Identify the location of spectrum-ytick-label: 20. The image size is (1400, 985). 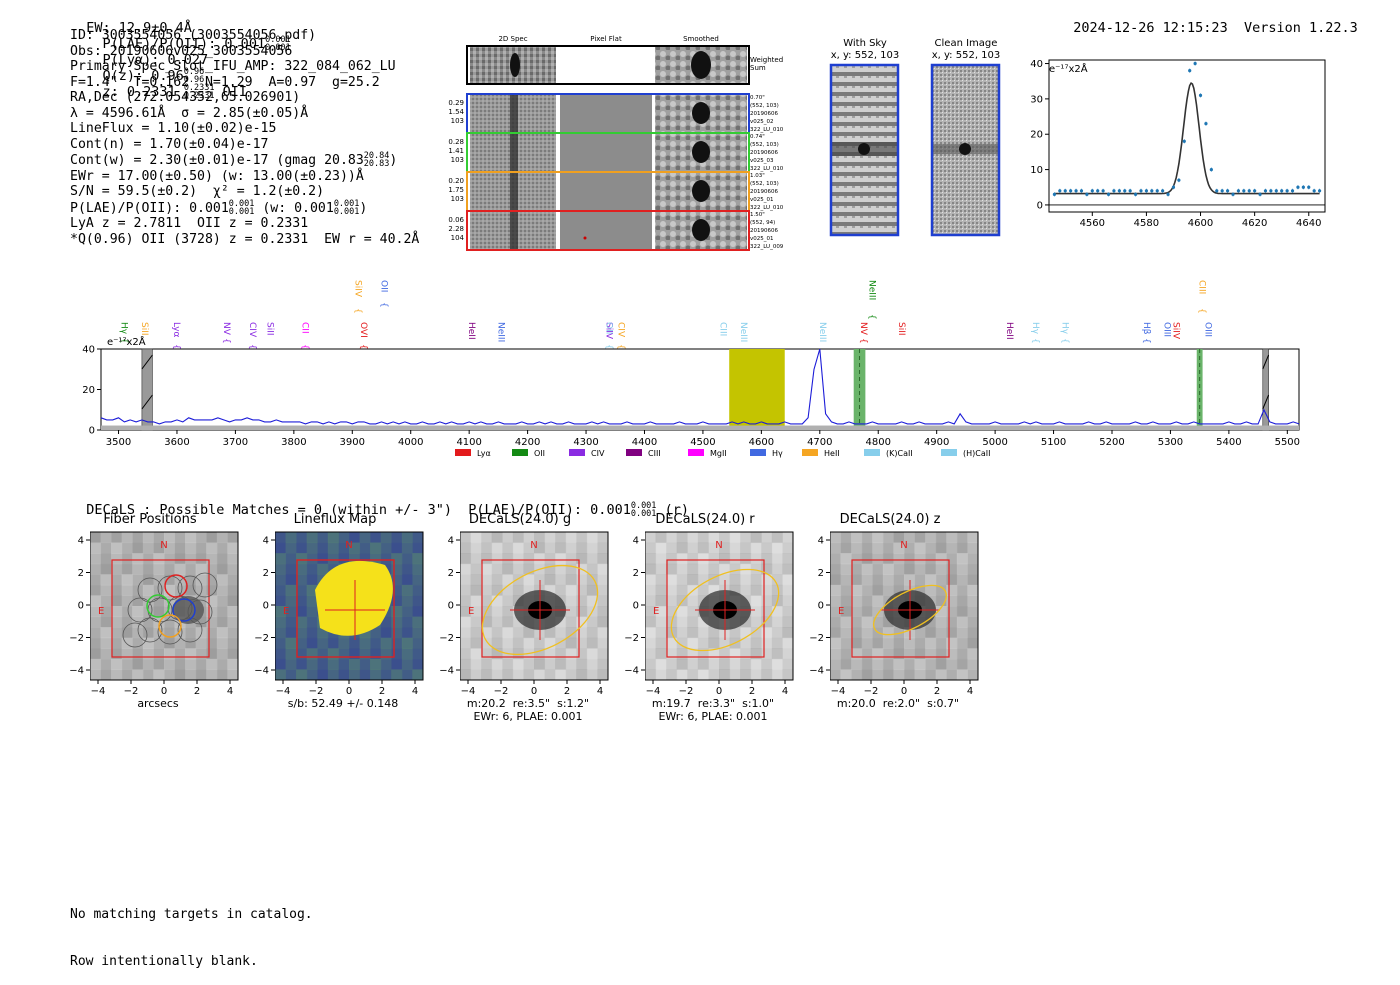
(88, 390).